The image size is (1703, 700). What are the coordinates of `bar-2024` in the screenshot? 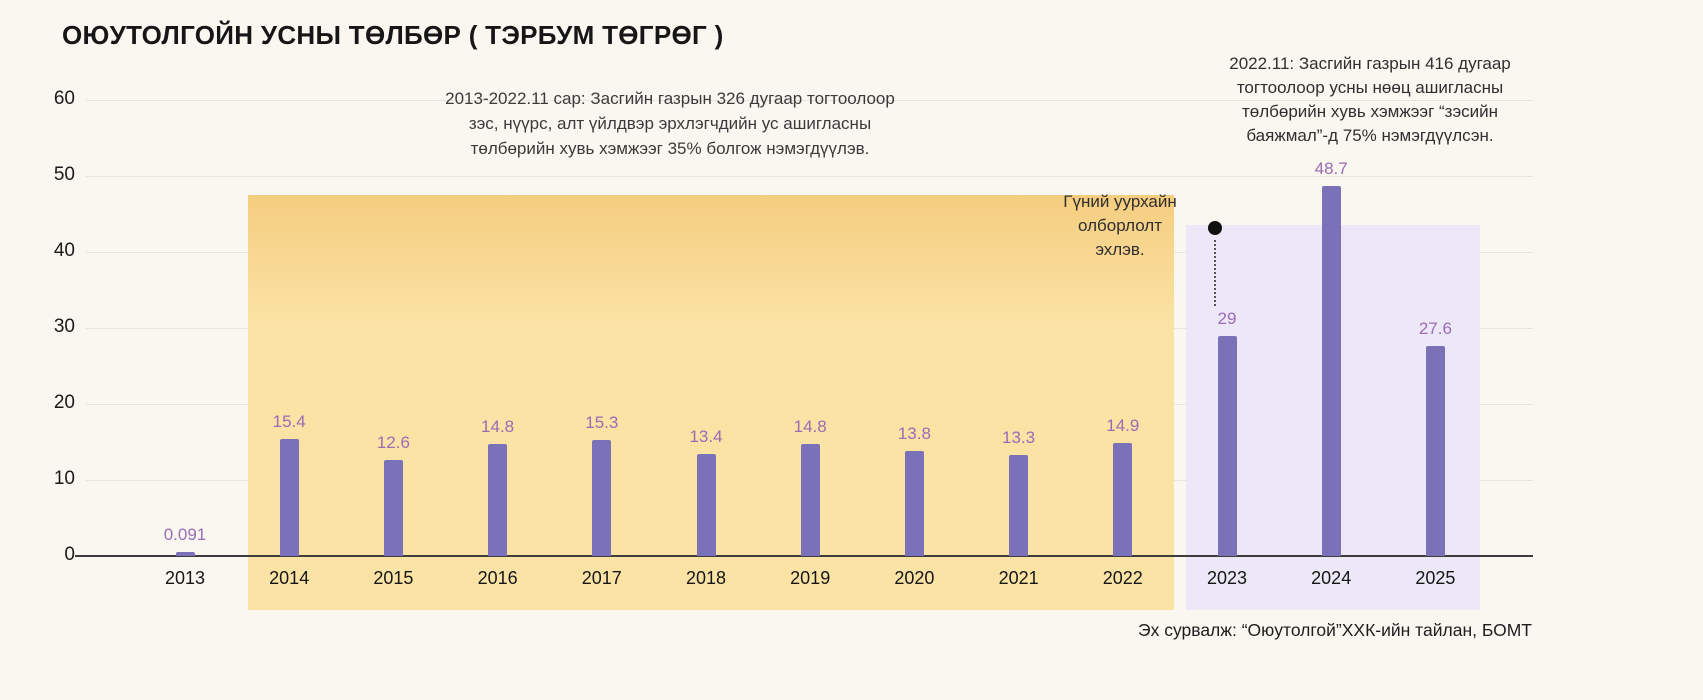 It's located at (1331, 370).